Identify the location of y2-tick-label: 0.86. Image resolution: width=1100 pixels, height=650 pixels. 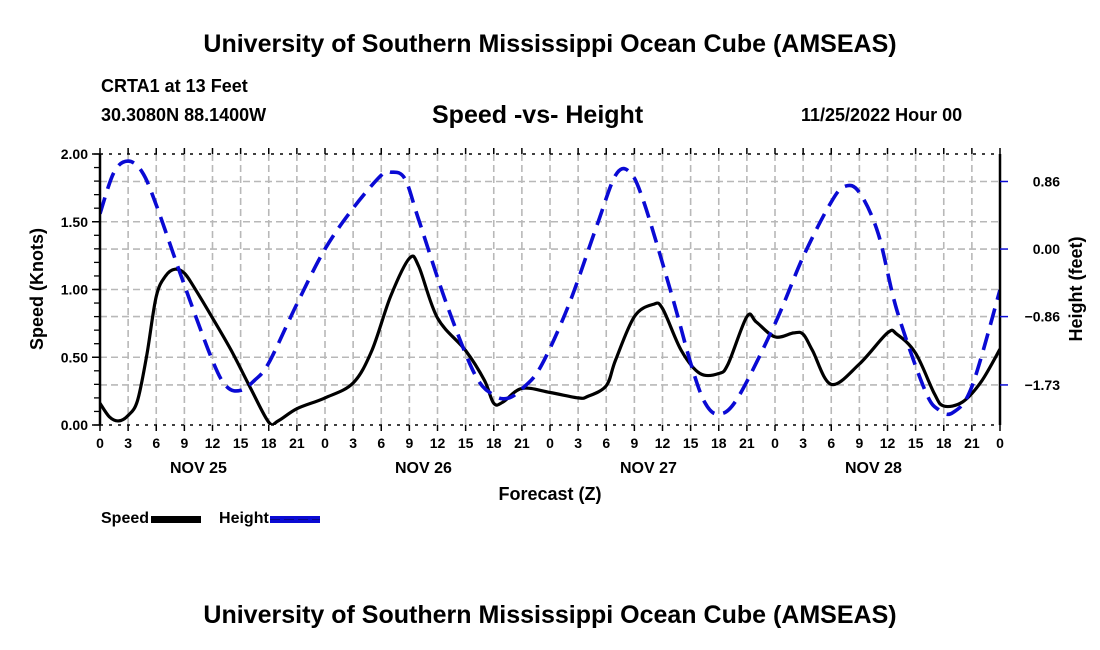
(1046, 181).